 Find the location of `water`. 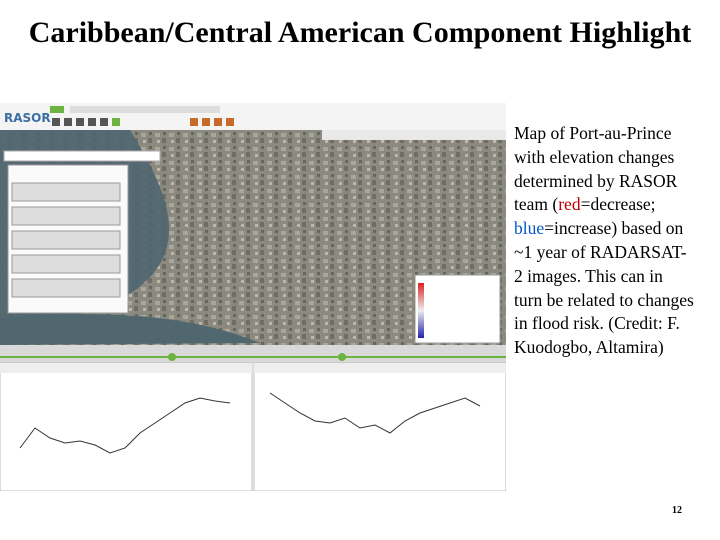

water is located at coordinates (130, 329).